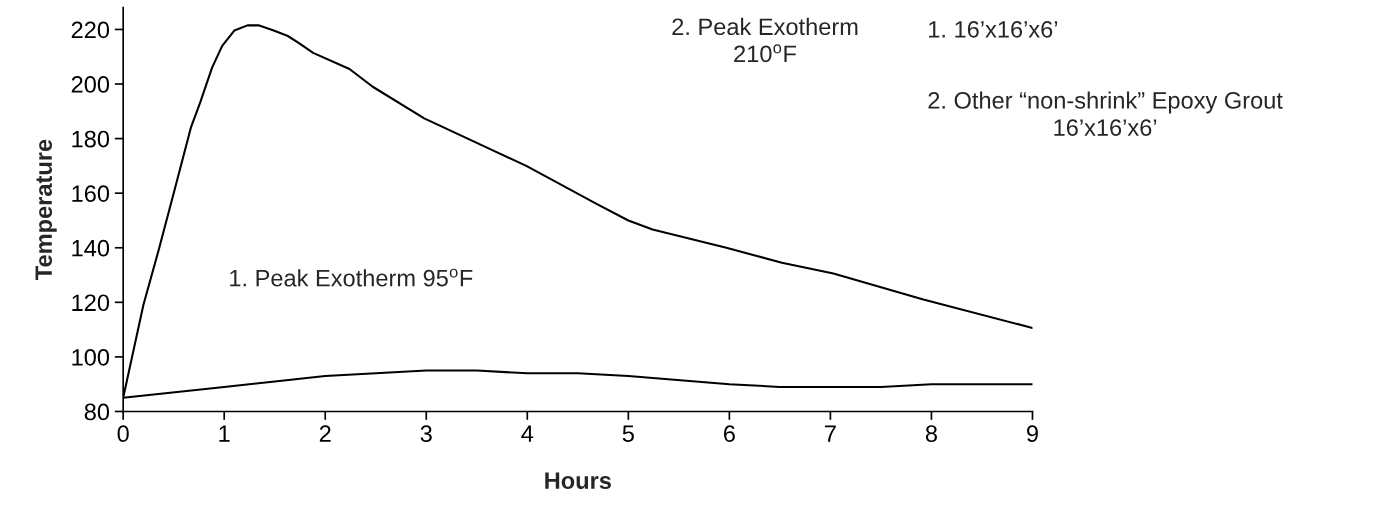 This screenshot has height=508, width=1384. What do you see at coordinates (90, 84) in the screenshot?
I see `y-tick-label: 200` at bounding box center [90, 84].